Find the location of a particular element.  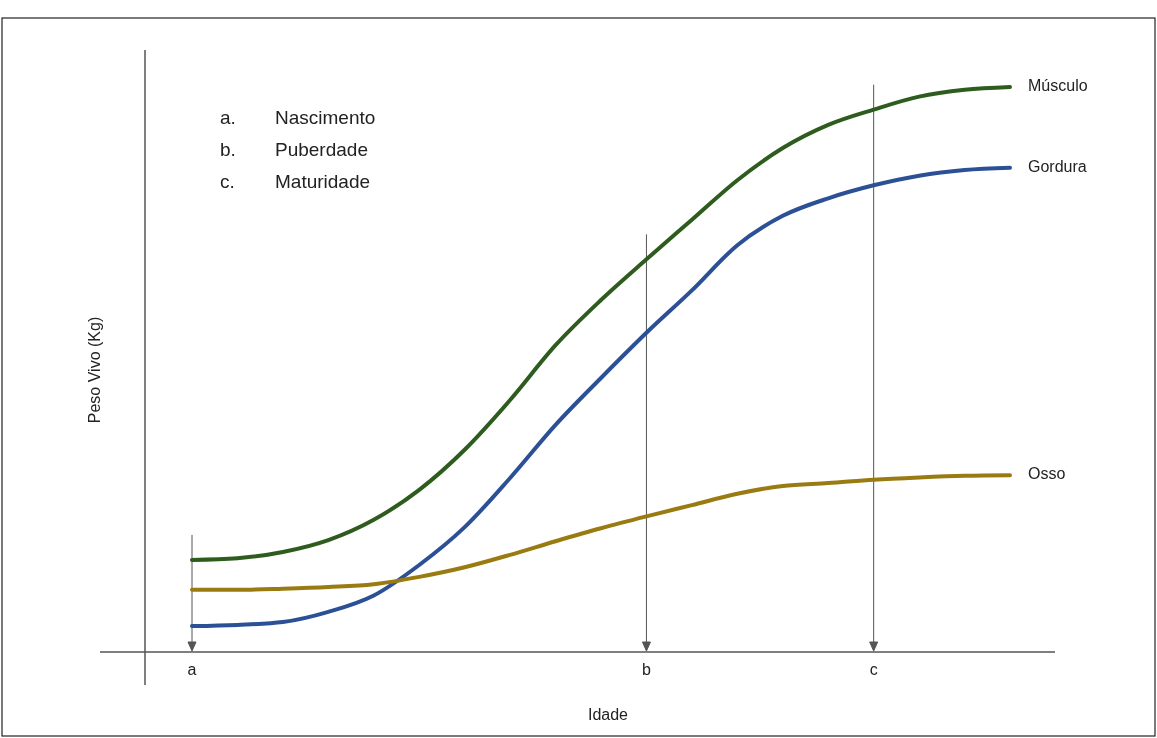

series-label: Osso is located at coordinates (1047, 474).